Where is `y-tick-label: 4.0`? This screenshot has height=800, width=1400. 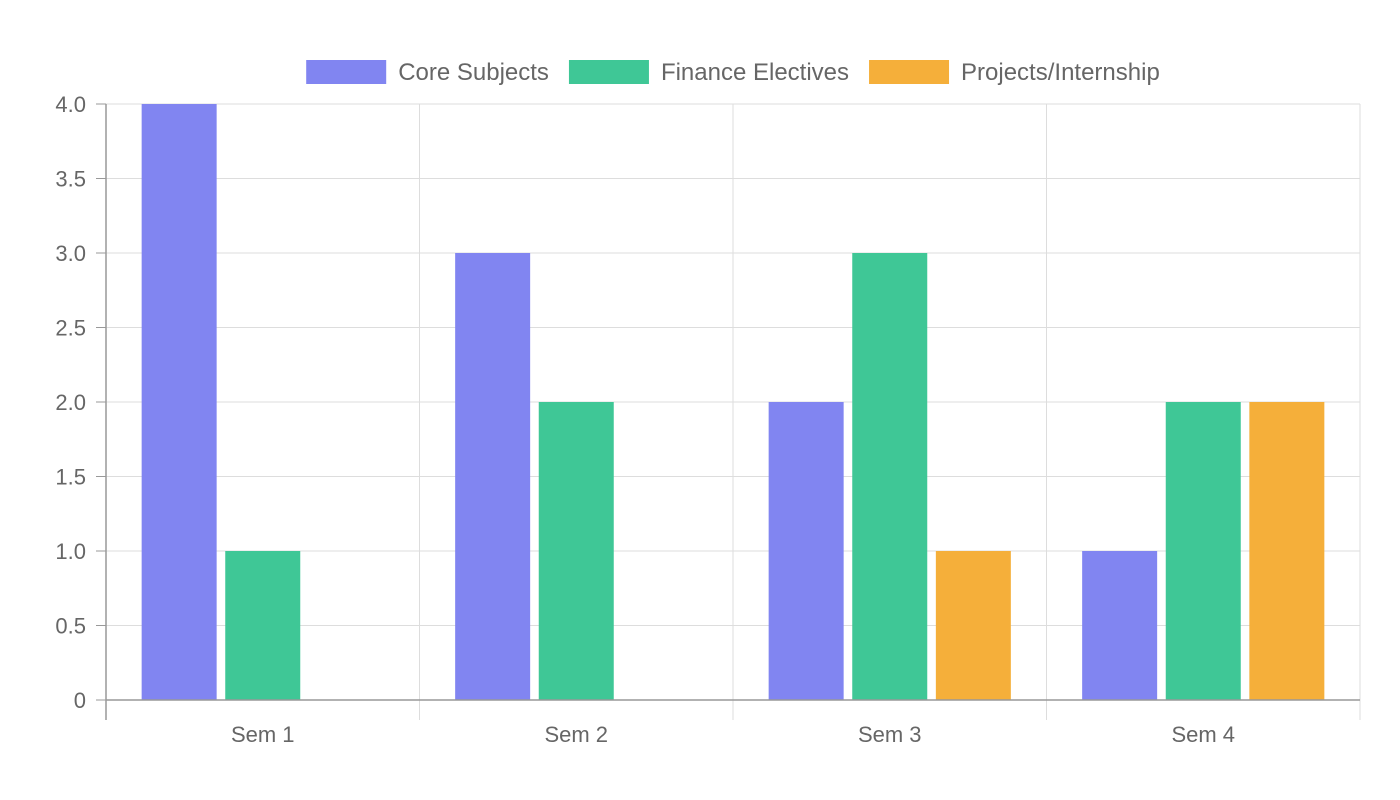
y-tick-label: 4.0 is located at coordinates (70, 104).